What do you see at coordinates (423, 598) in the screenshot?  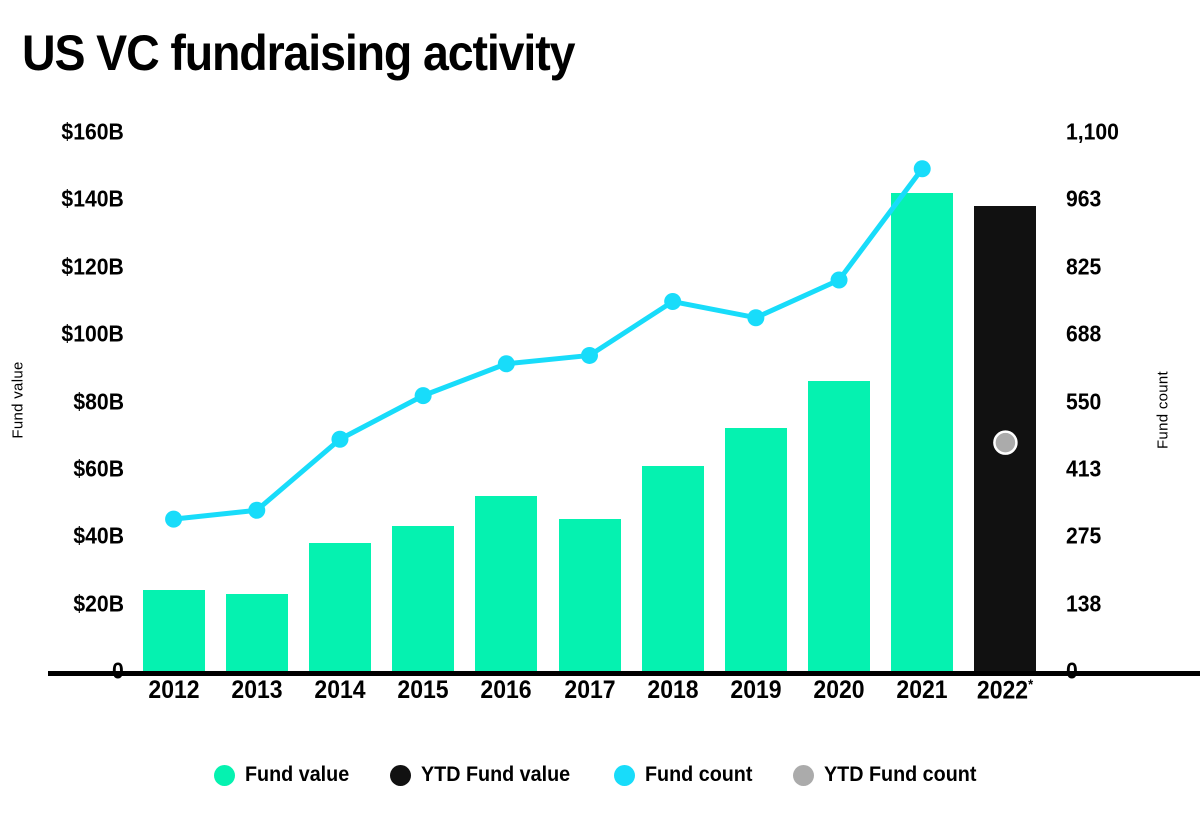 I see `bar-2015` at bounding box center [423, 598].